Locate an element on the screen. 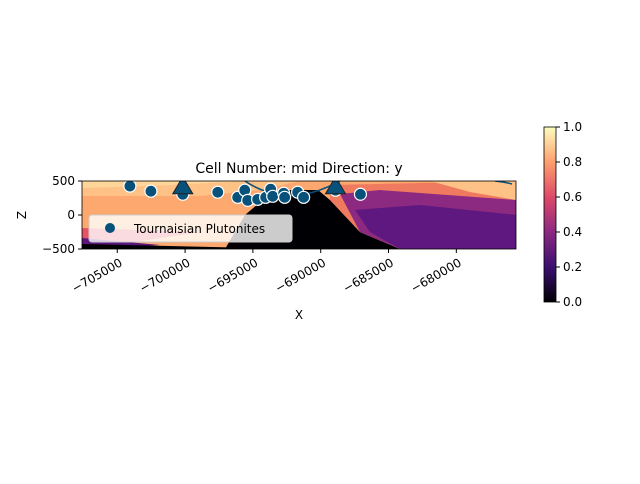  colorbar-tick-label: 0.6 is located at coordinates (572, 197).